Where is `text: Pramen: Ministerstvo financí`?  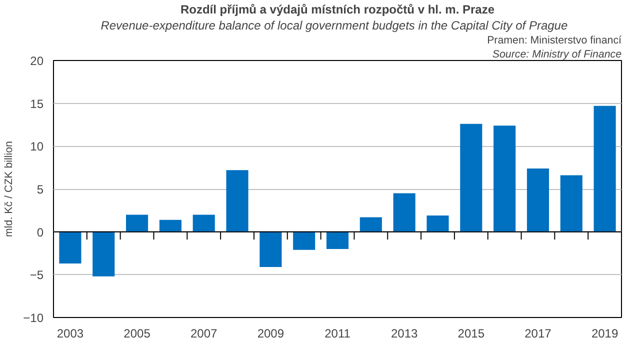
text: Pramen: Ministerstvo financí is located at coordinates (554, 40).